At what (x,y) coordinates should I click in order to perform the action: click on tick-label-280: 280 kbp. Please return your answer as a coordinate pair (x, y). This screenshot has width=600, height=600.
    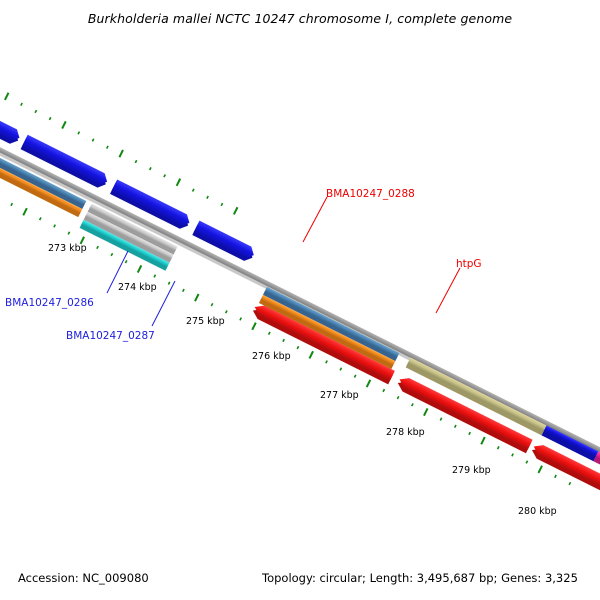
    Looking at the image, I should click on (537, 511).